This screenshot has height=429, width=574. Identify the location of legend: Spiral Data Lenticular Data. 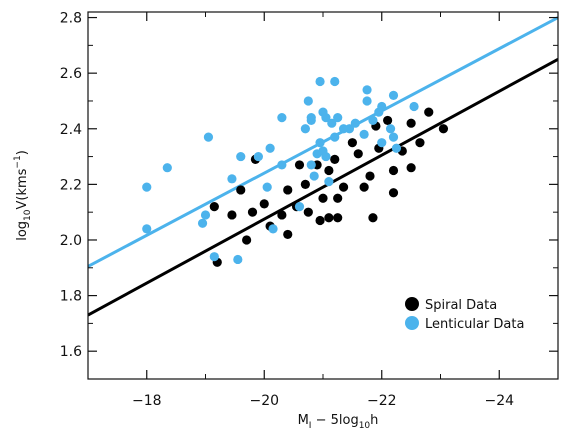
(464, 314).